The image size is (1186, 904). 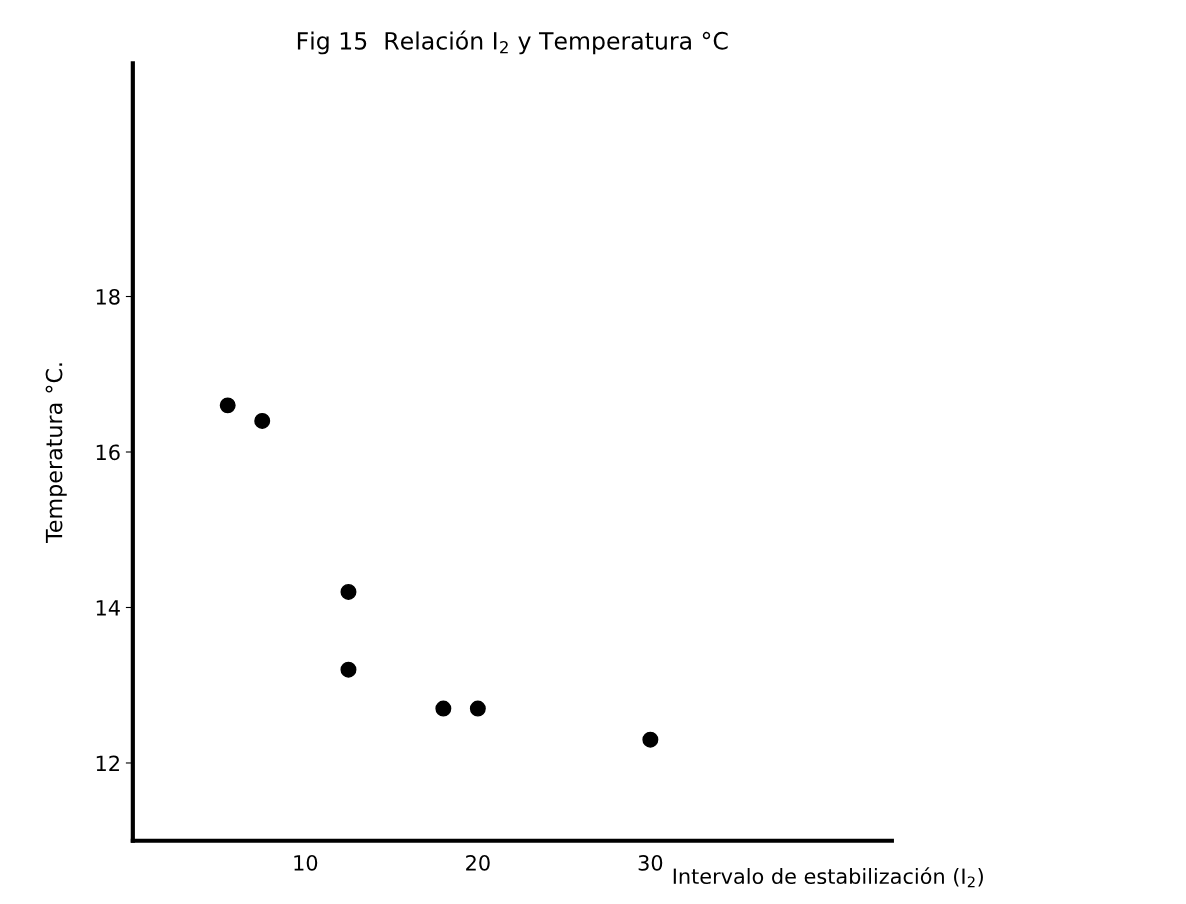 I want to click on y-tick-label: 12, so click(x=107, y=763).